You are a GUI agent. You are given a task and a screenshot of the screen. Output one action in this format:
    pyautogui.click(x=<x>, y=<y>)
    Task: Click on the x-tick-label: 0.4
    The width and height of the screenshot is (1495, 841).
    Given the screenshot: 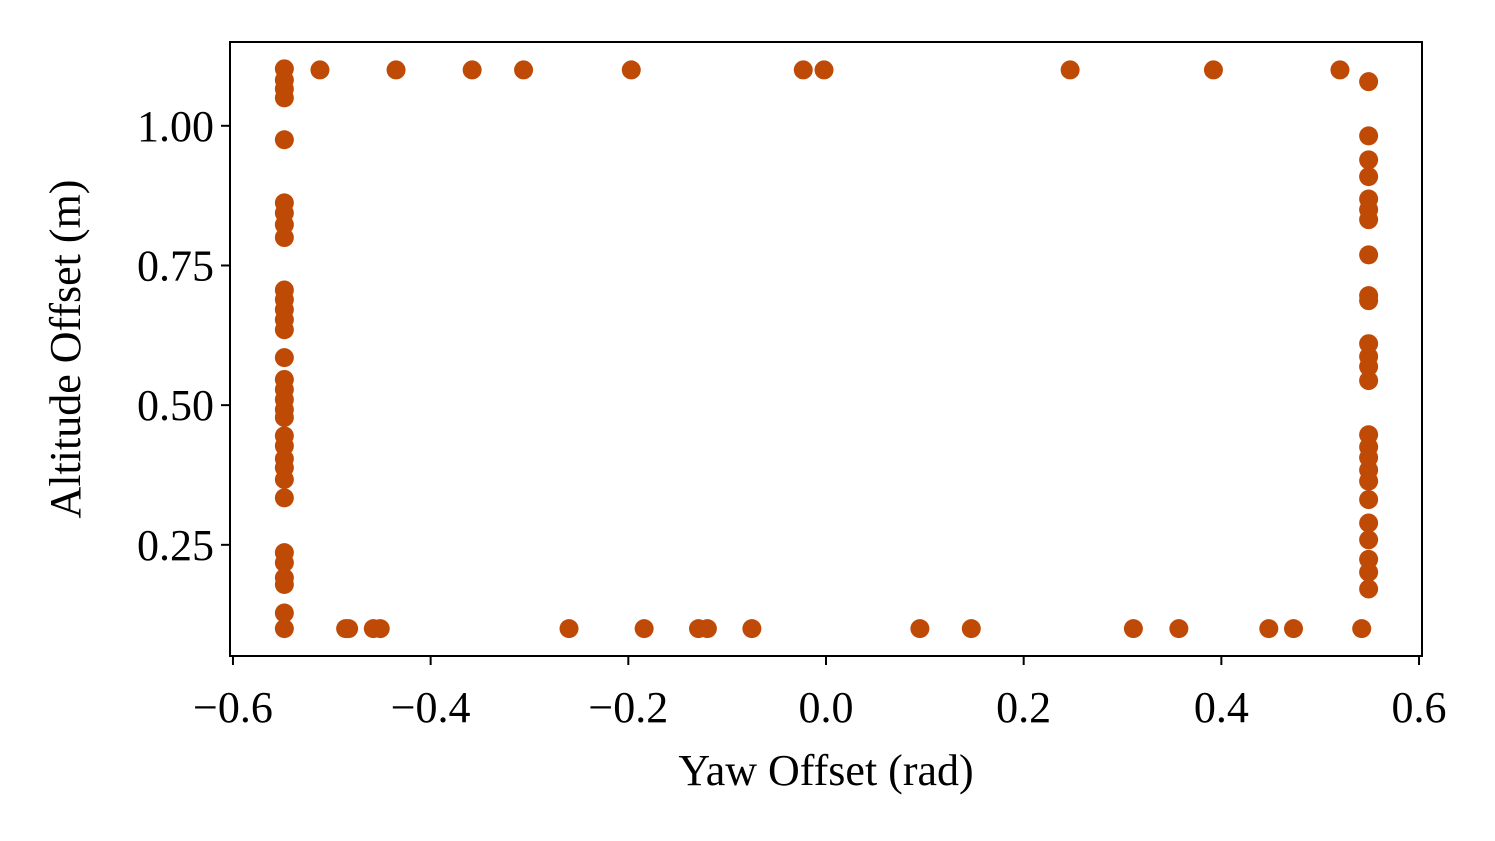 What is the action you would take?
    pyautogui.click(x=1221, y=707)
    